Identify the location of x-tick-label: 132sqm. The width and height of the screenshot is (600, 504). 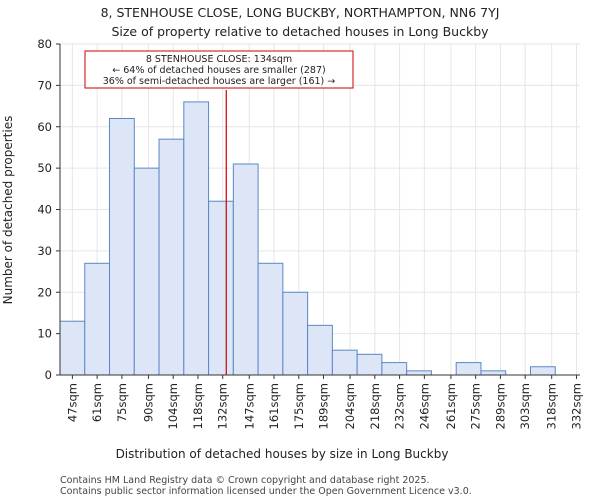
(223, 406).